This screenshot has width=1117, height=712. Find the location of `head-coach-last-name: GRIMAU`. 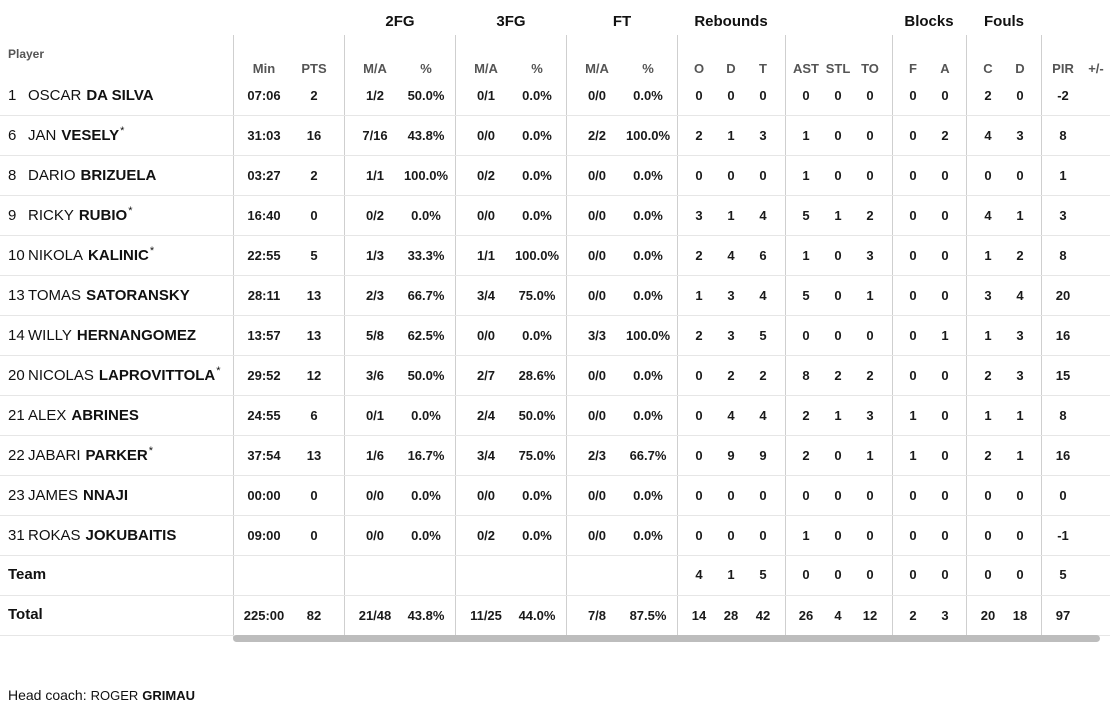

head-coach-last-name: GRIMAU is located at coordinates (168, 695).